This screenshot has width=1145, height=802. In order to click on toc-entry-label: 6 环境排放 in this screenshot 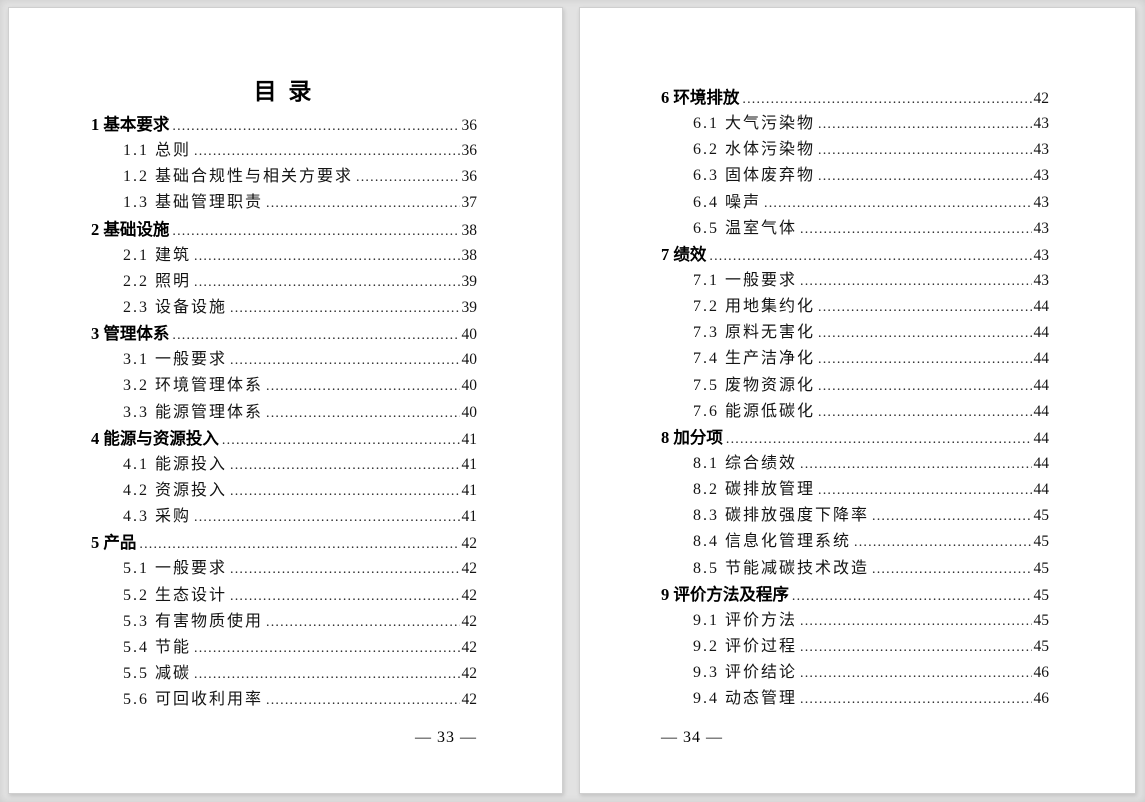, I will do `click(700, 97)`.